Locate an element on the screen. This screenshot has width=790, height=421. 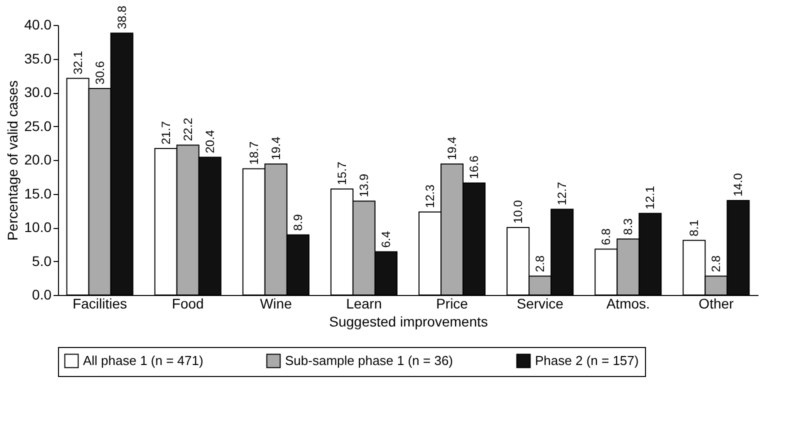
data-label: 12.3 is located at coordinates (430, 196).